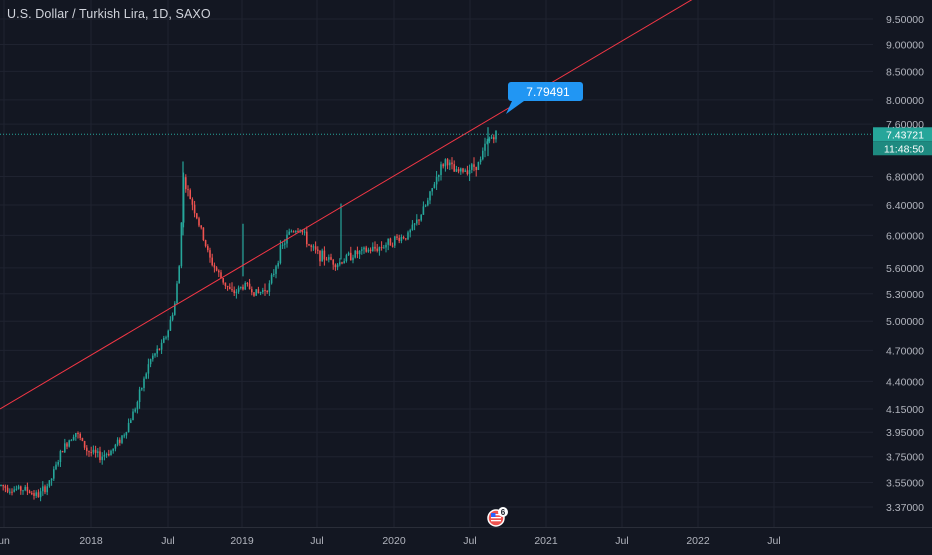  Describe the element at coordinates (905, 322) in the screenshot. I see `price-tick-label: 5.00000` at that location.